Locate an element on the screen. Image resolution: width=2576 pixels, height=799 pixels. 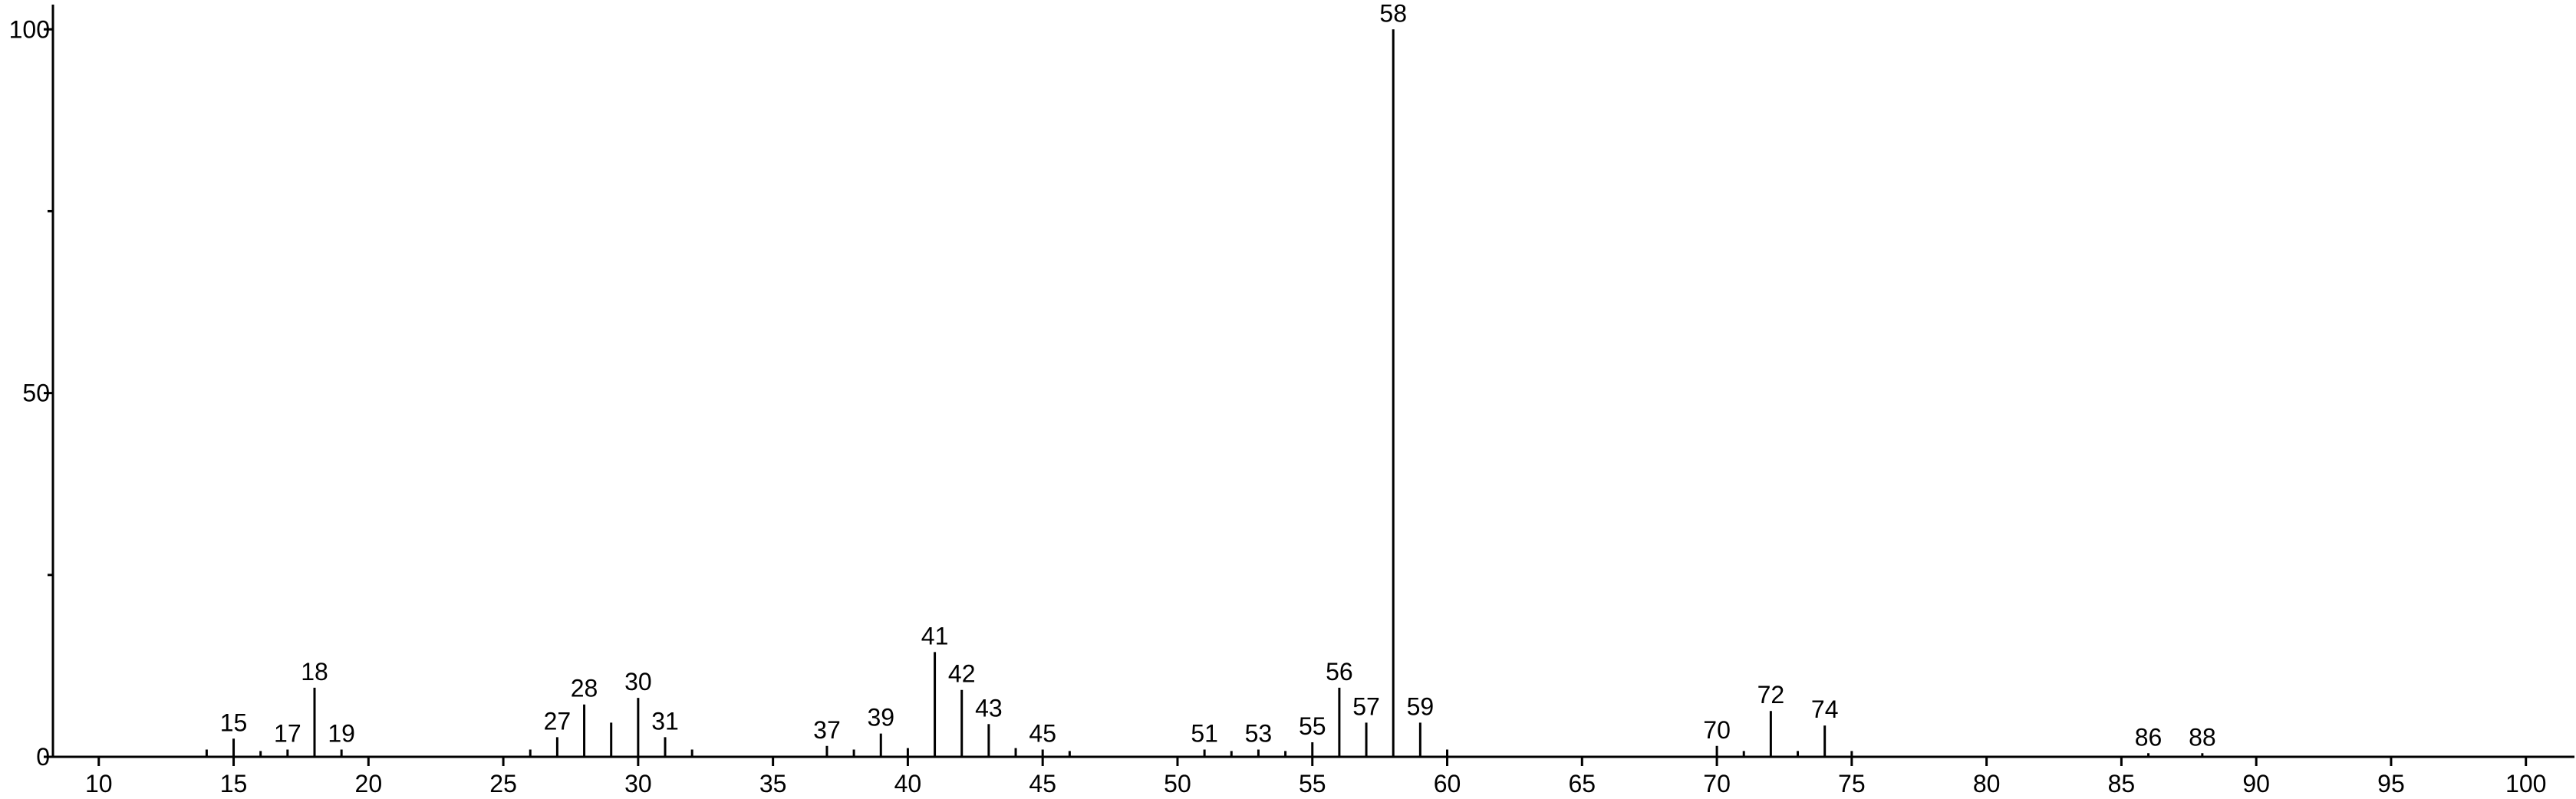
peak-label: 27 is located at coordinates (558, 721).